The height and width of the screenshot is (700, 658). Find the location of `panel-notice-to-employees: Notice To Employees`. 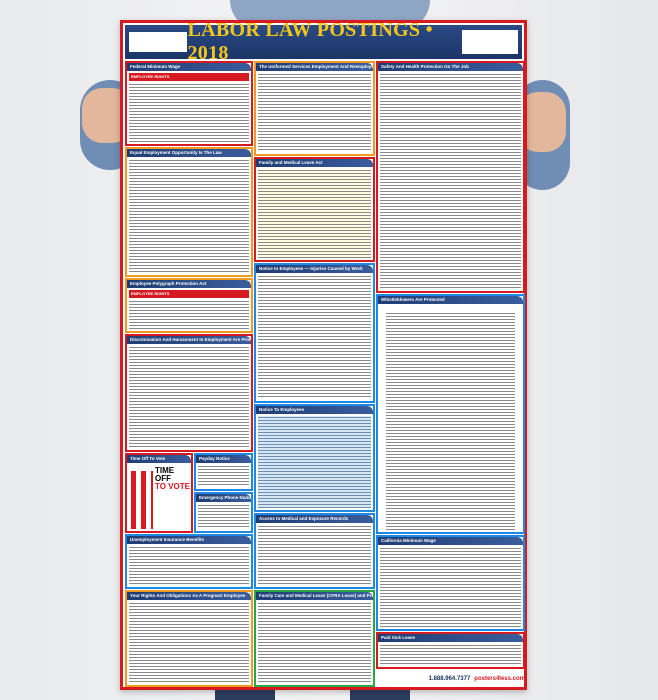

panel-notice-to-employees: Notice To Employees is located at coordinates (314, 458).